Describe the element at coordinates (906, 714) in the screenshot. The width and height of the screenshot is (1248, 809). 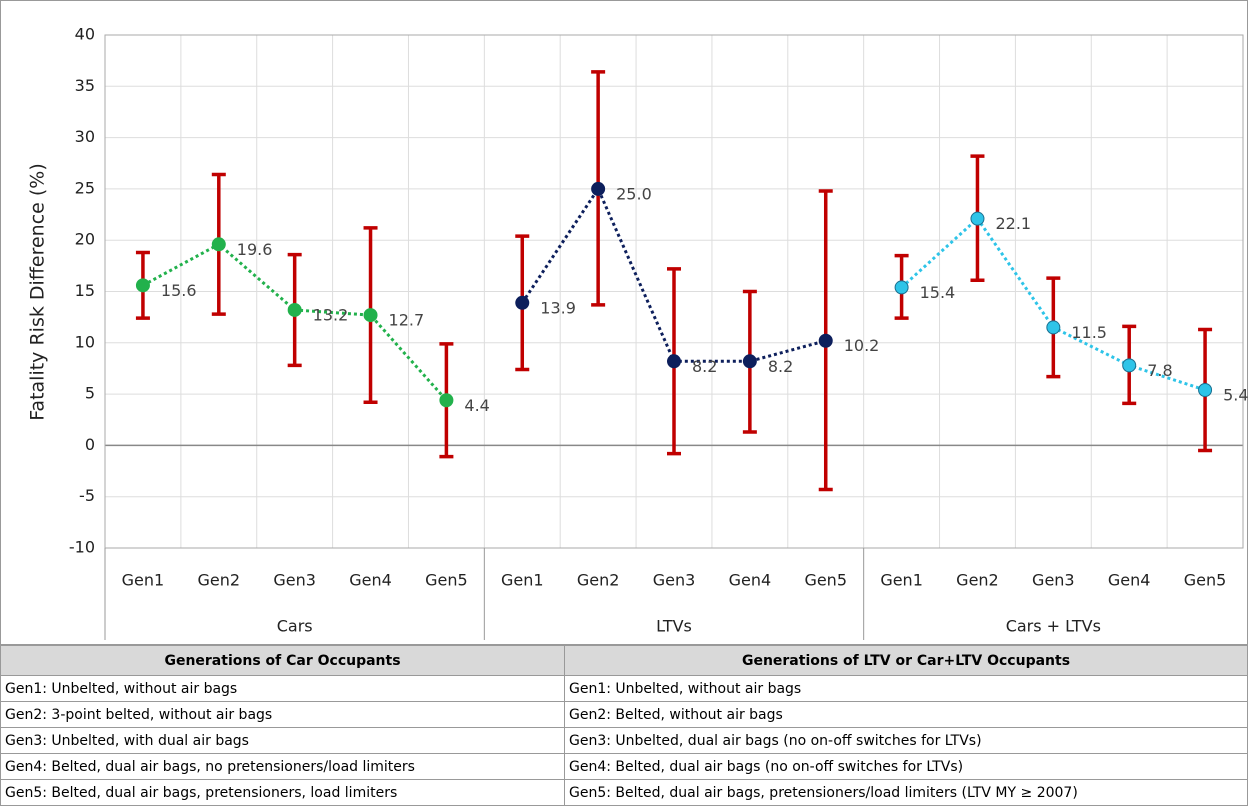
I see `table-cell: Gen2: Belted, without air bags` at that location.